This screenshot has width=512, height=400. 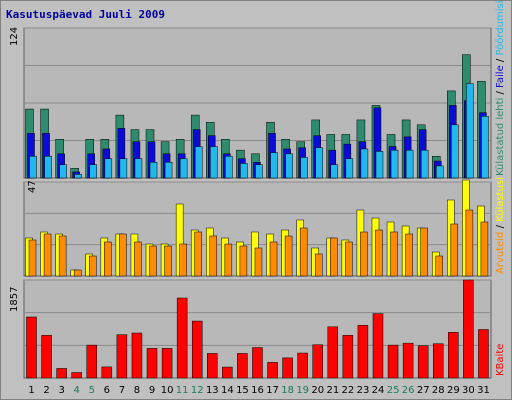 What do you see at coordinates (423, 390) in the screenshot?
I see `x-tick-label: 27` at bounding box center [423, 390].